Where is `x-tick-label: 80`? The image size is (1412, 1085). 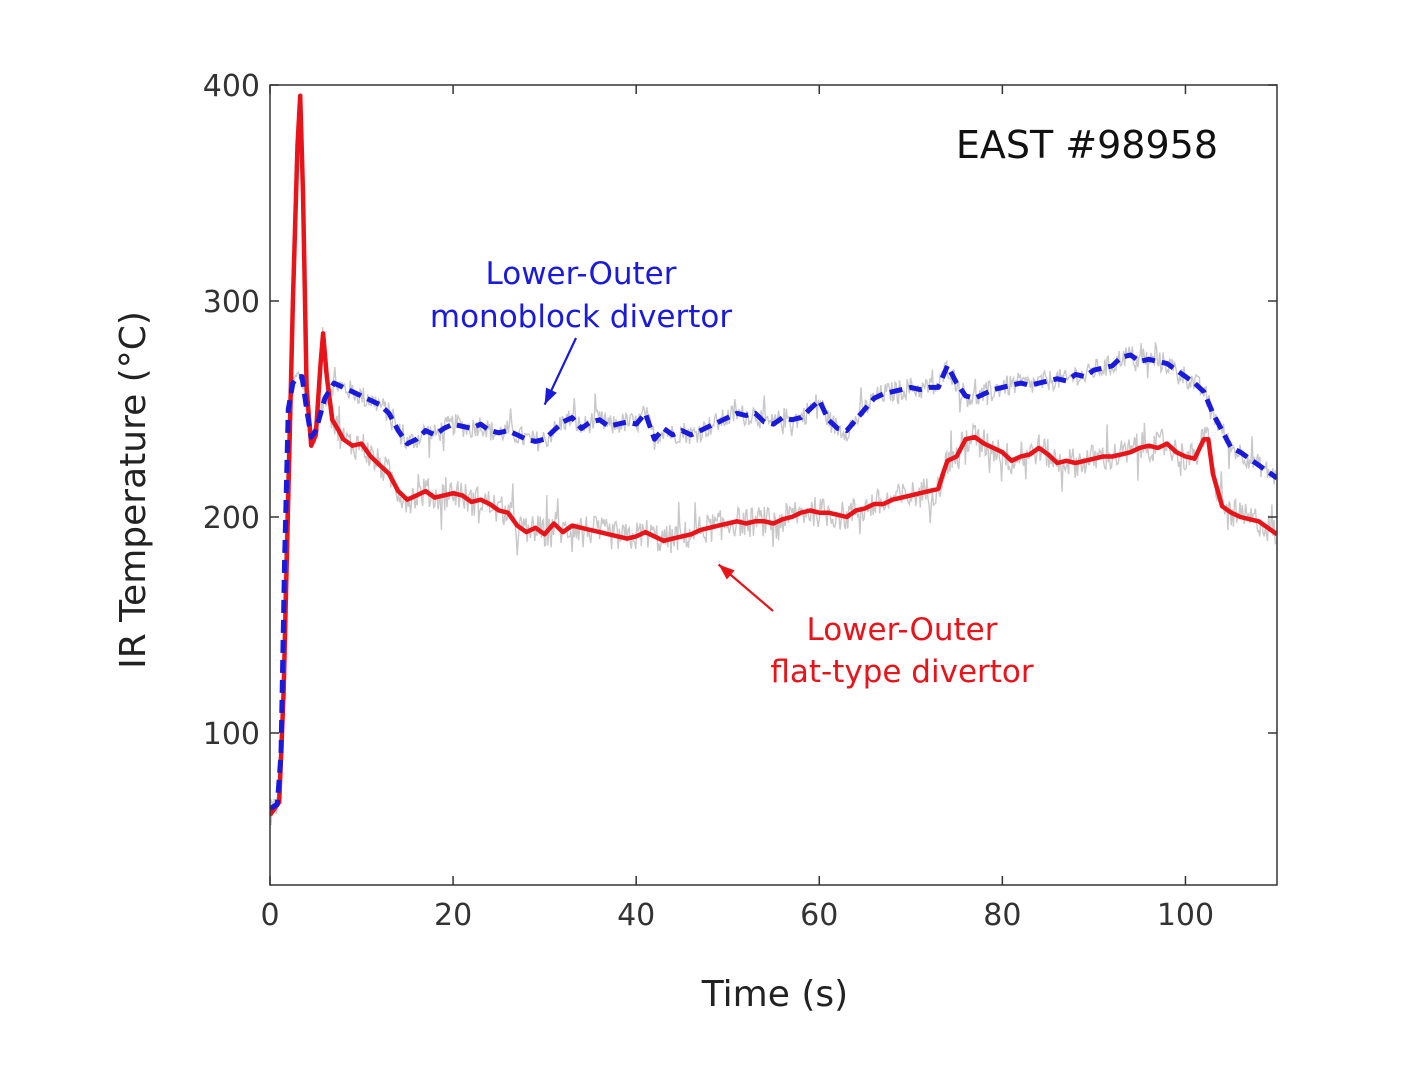 x-tick-label: 80 is located at coordinates (1002, 915).